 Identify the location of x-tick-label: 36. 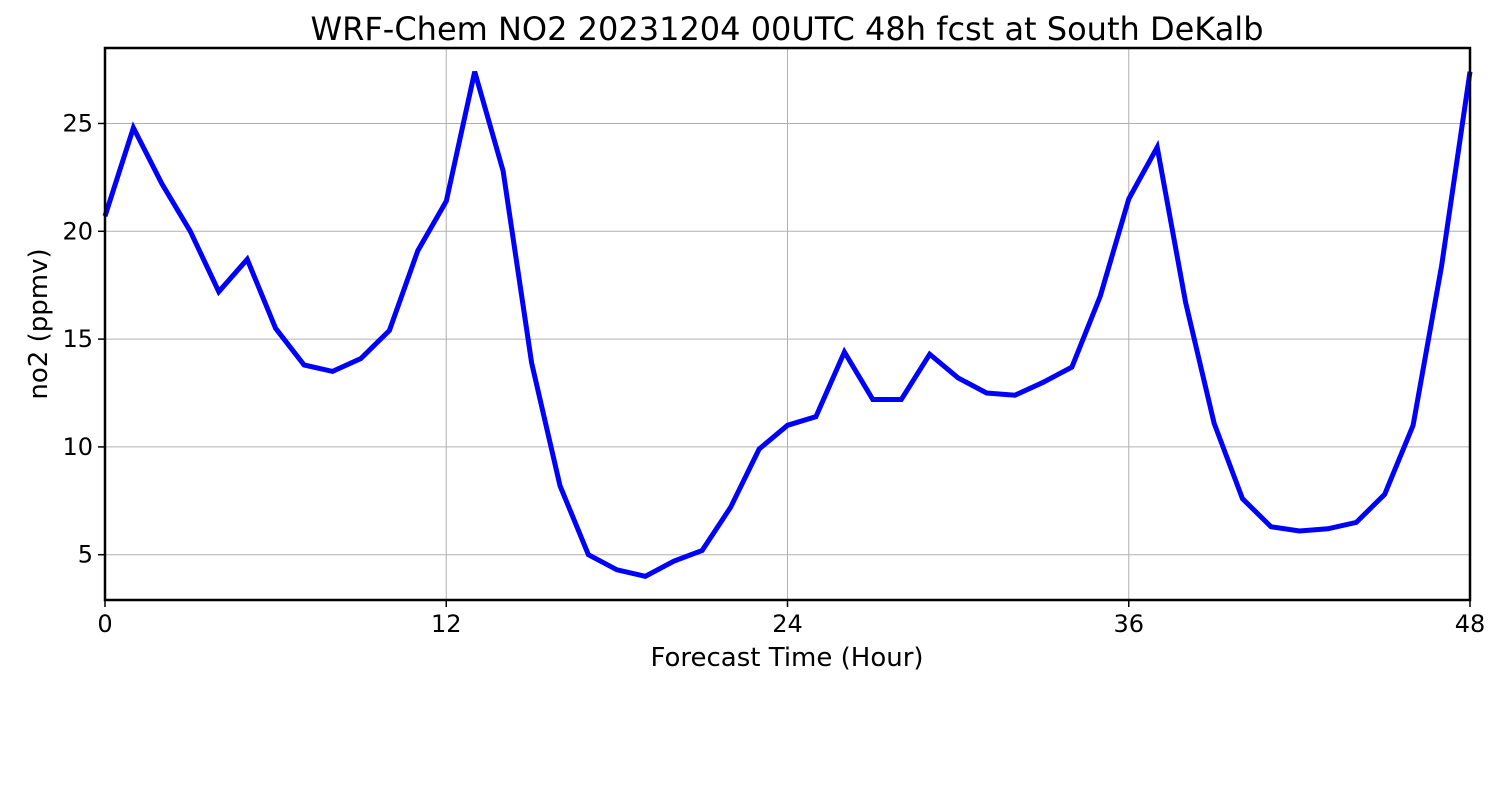
(1128, 624).